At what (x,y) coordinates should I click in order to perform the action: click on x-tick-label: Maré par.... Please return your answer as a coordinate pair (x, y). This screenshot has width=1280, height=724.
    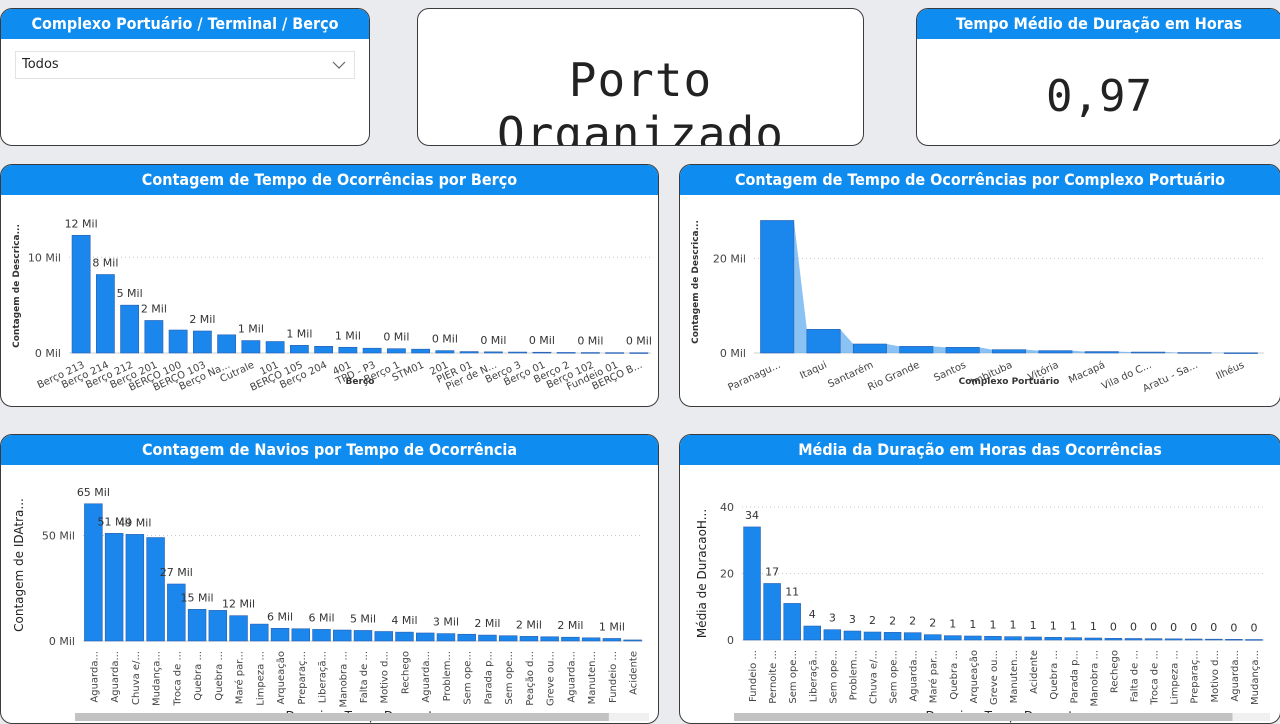
    Looking at the image, I should click on (240, 677).